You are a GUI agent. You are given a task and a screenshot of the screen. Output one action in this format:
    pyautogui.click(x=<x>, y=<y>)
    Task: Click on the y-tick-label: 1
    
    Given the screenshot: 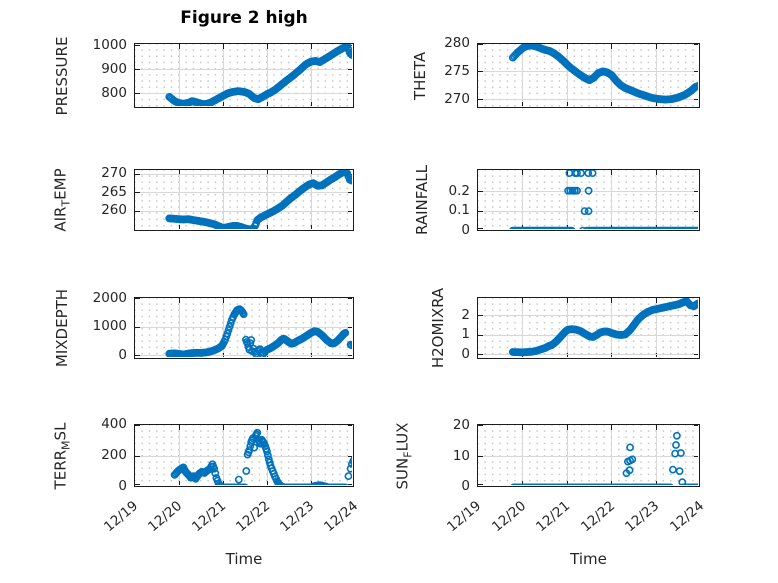 What is the action you would take?
    pyautogui.click(x=465, y=334)
    